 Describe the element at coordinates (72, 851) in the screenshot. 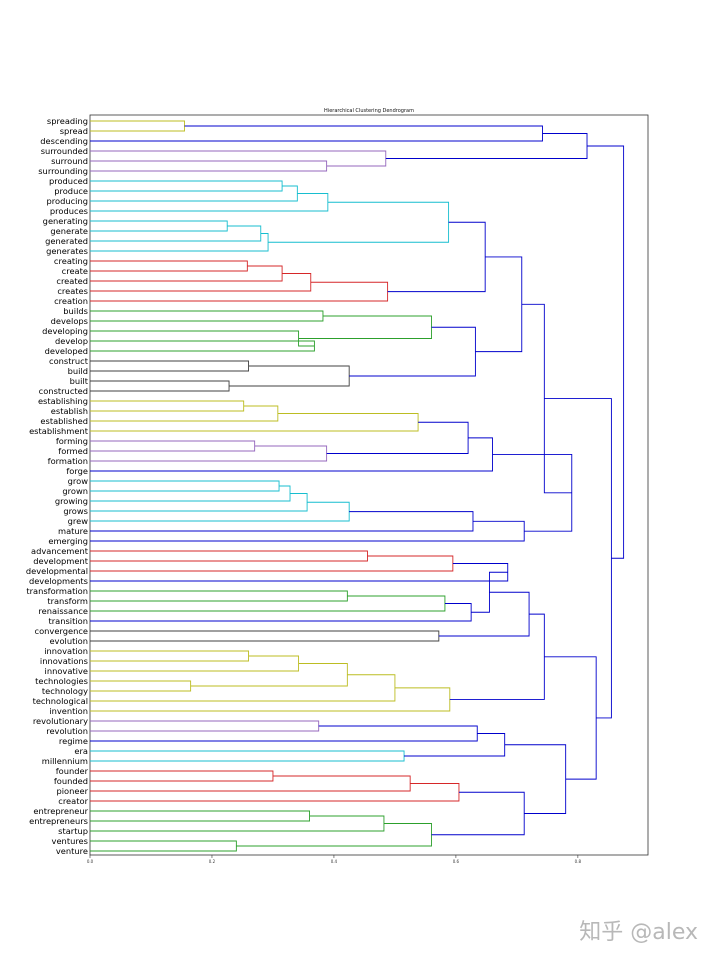

I see `leaf-label: venture` at that location.